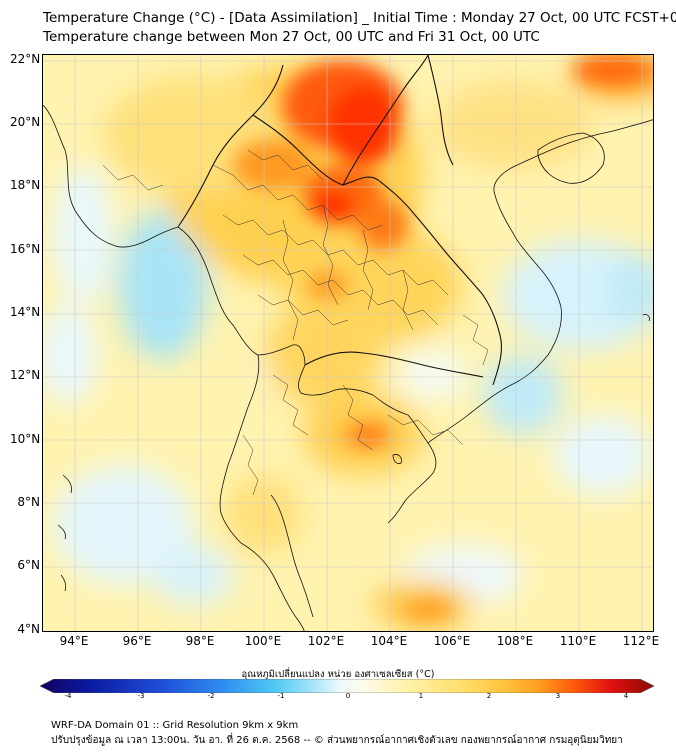 Image resolution: width=676 pixels, height=756 pixels. What do you see at coordinates (28, 565) in the screenshot?
I see `lat-label: 6°N` at bounding box center [28, 565].